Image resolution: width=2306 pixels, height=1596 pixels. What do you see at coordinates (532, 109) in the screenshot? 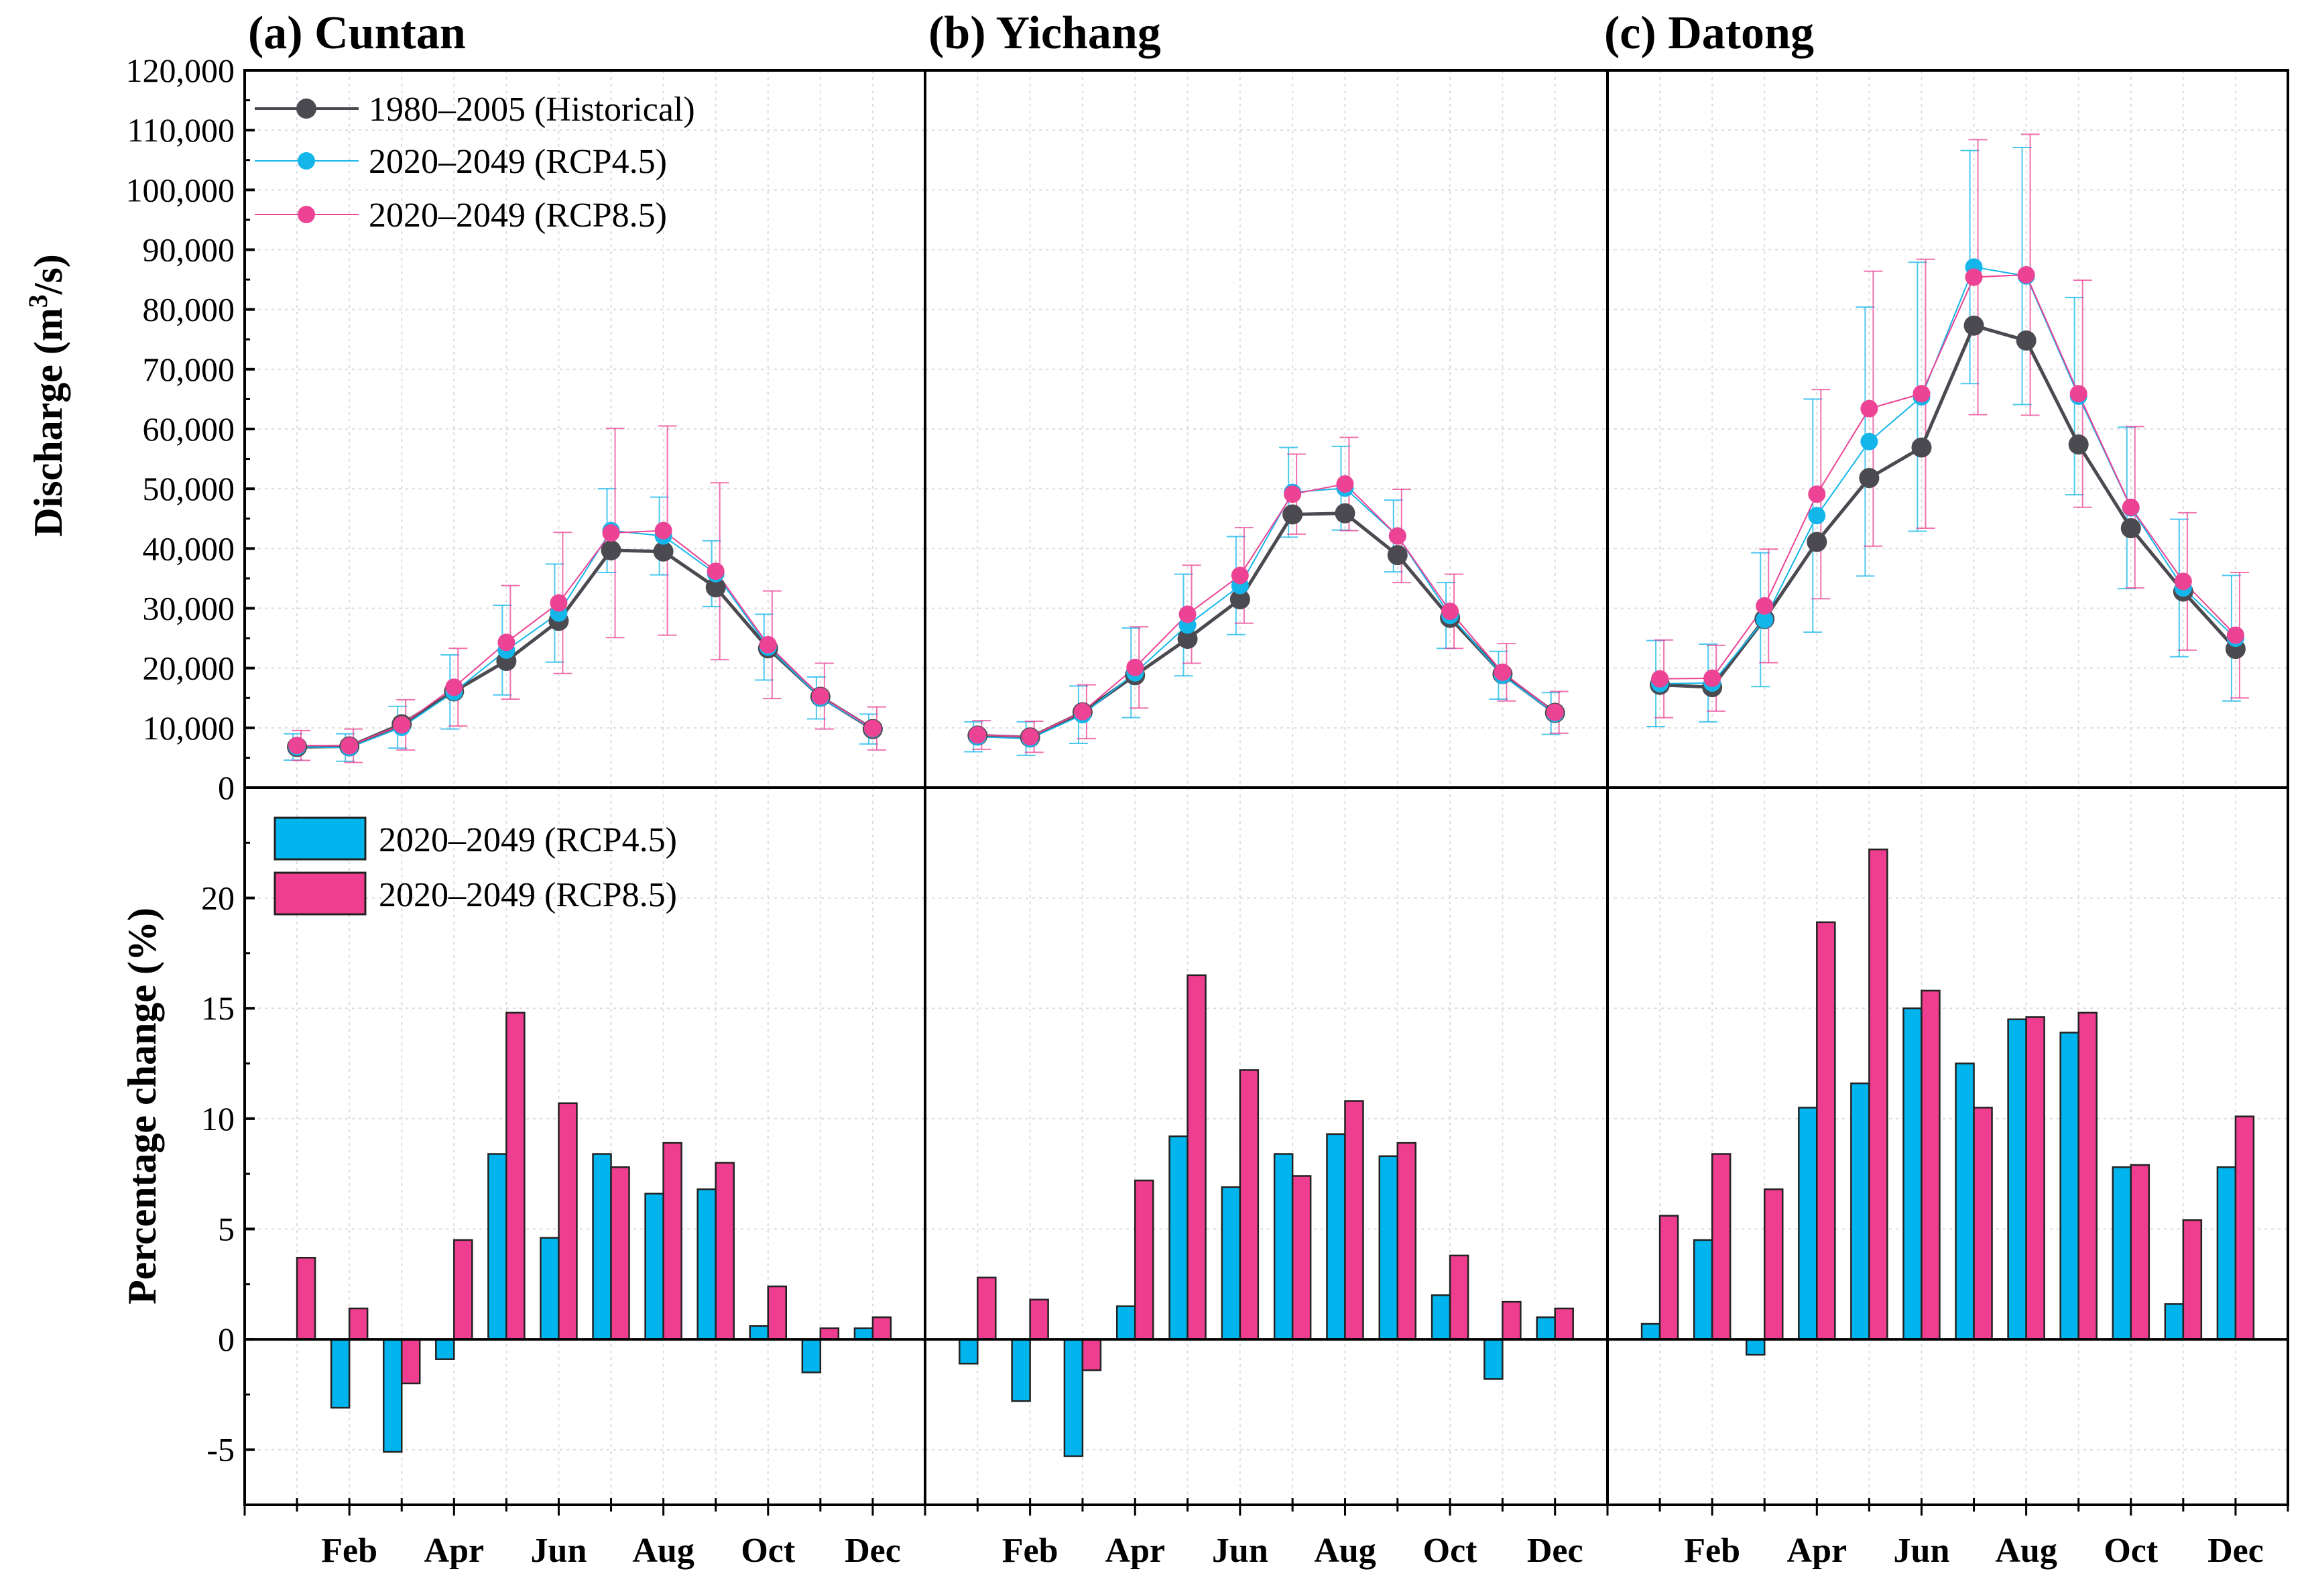
I see `legend-historical-label: 1980–2005 (Historical)` at bounding box center [532, 109].